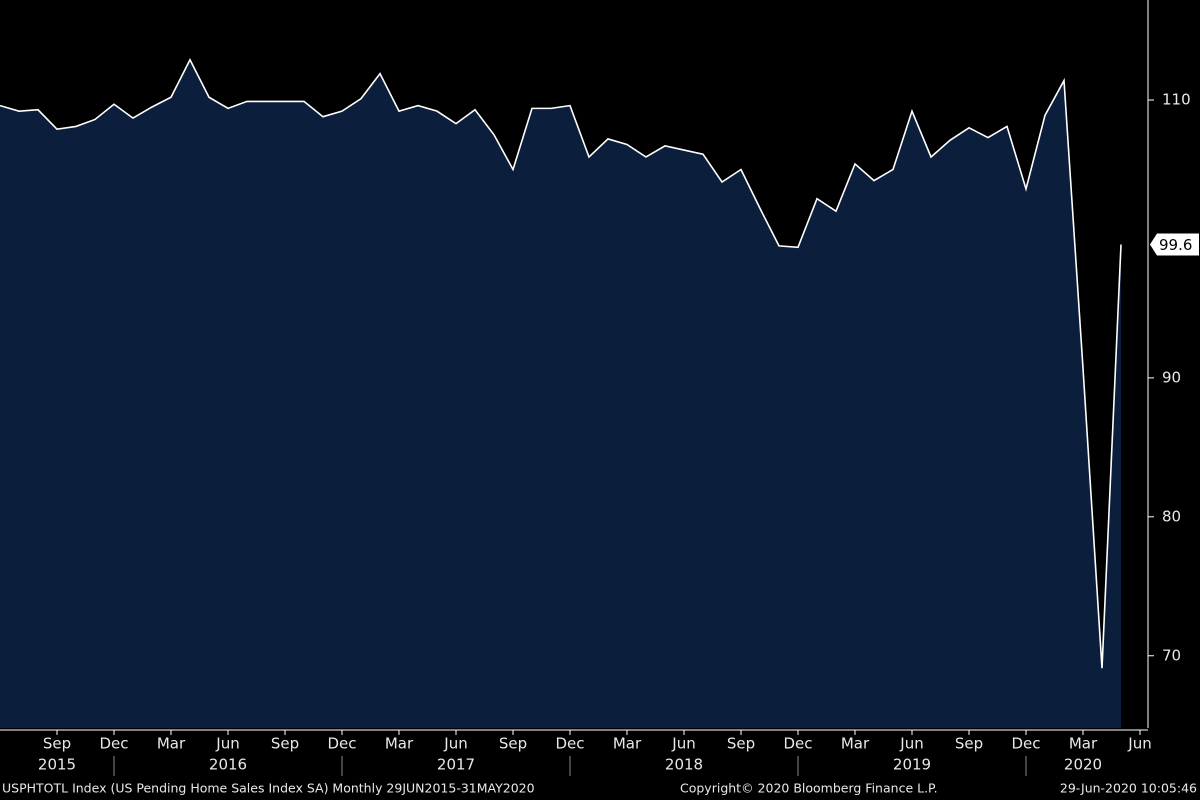  I want to click on year-label: 2017, so click(456, 765).